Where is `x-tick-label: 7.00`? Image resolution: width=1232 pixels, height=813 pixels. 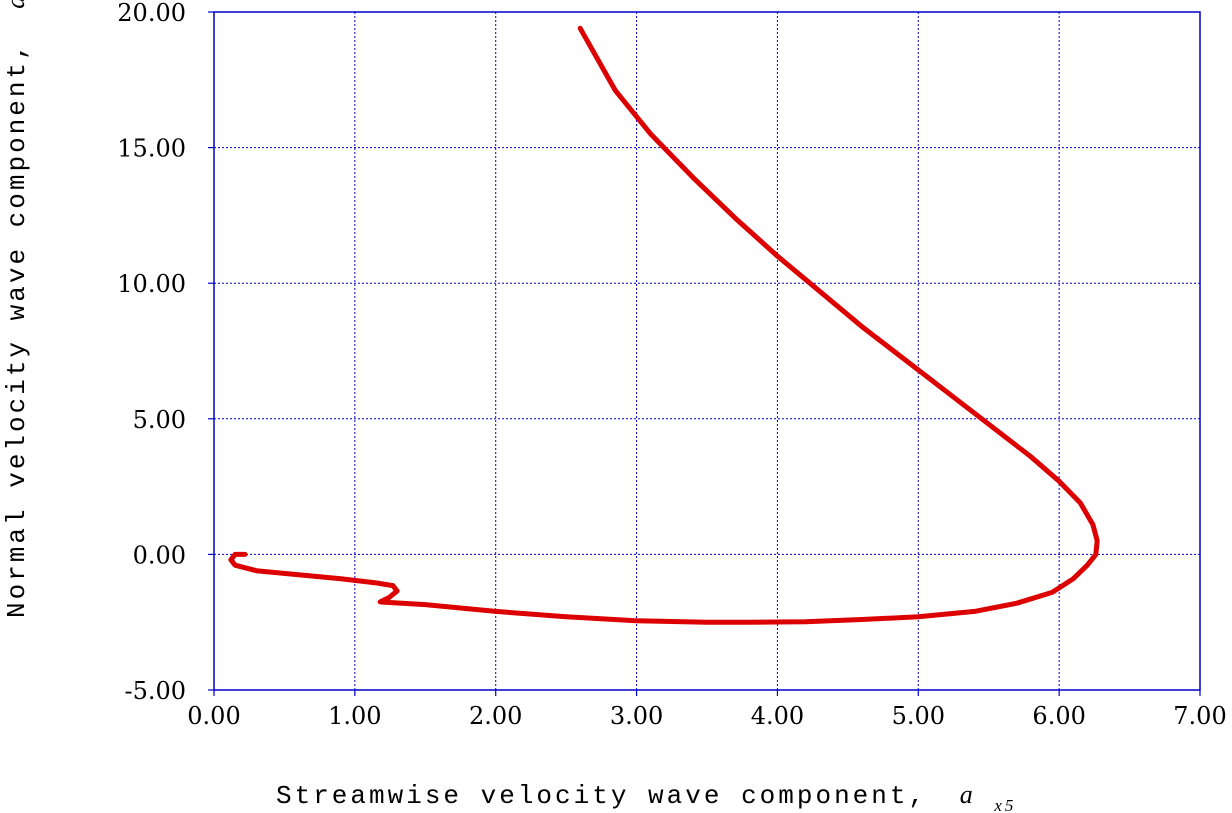
x-tick-label: 7.00 is located at coordinates (1199, 716).